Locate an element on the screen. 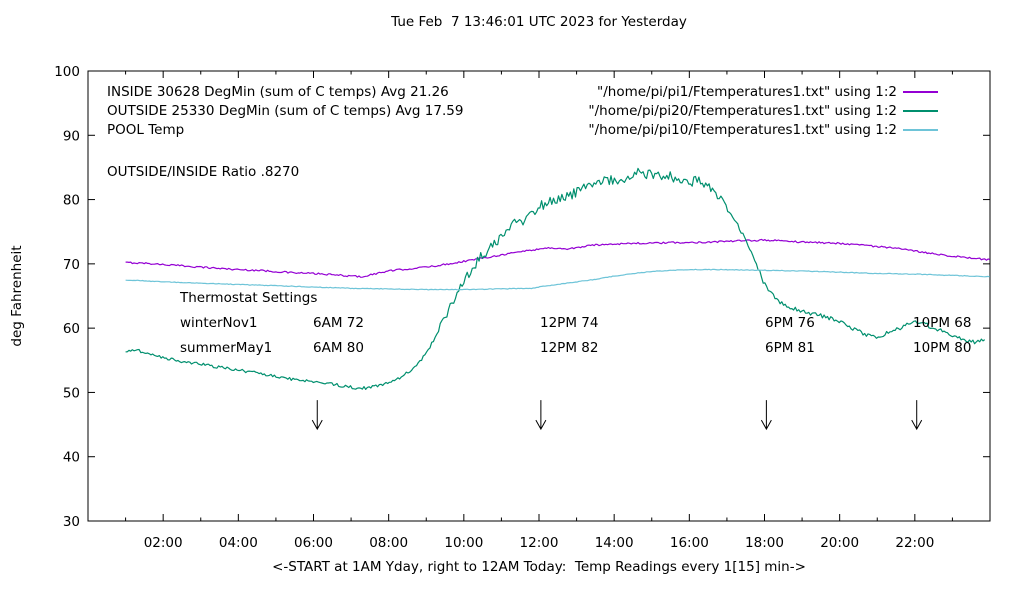 This screenshot has height=600, width=1020. thermostat-winter-12pm: 12PM 74 is located at coordinates (569, 323).